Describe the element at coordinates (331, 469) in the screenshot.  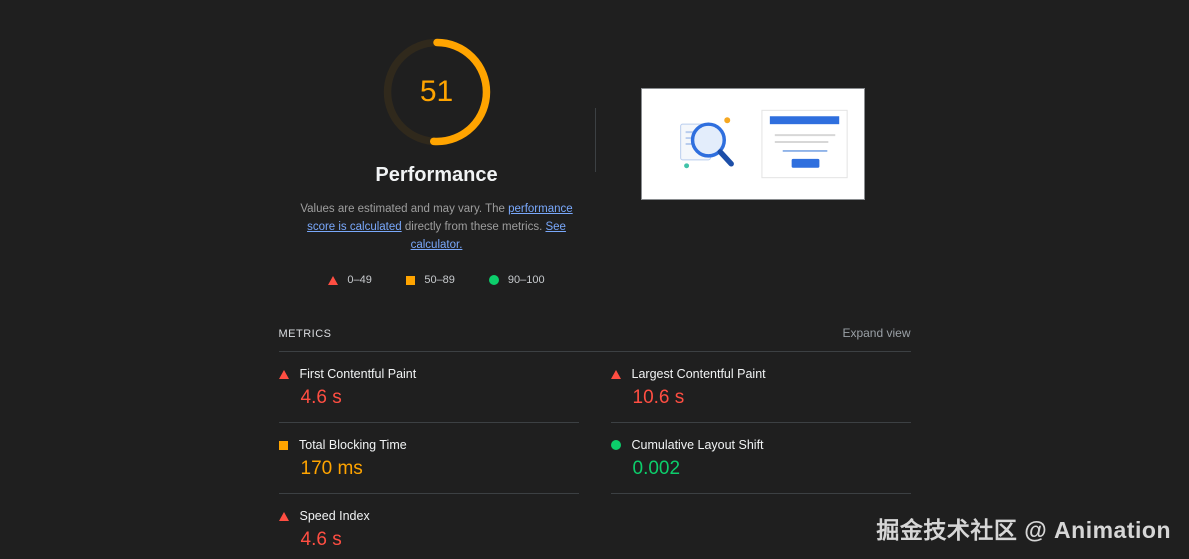
I see `metric-value: 170 ms` at that location.